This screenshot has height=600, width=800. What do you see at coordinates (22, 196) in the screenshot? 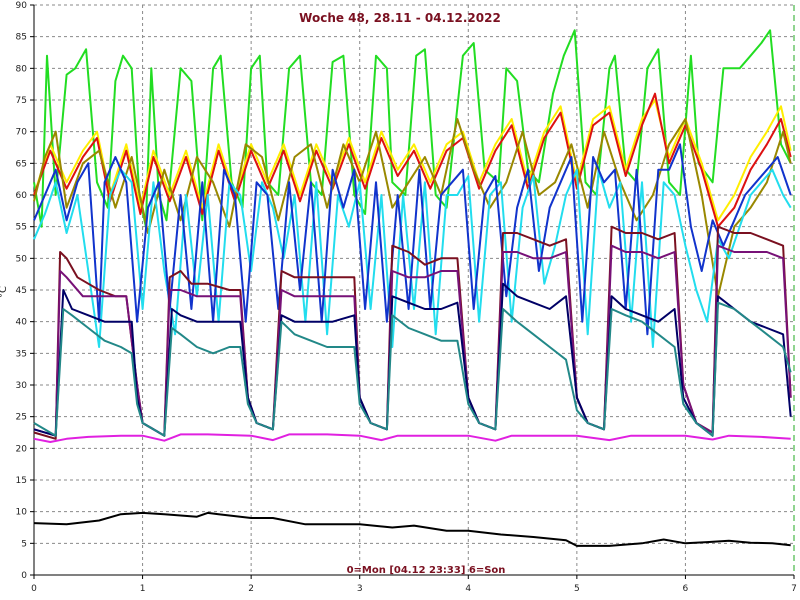
I see `y-tick-label: 60` at bounding box center [22, 196].